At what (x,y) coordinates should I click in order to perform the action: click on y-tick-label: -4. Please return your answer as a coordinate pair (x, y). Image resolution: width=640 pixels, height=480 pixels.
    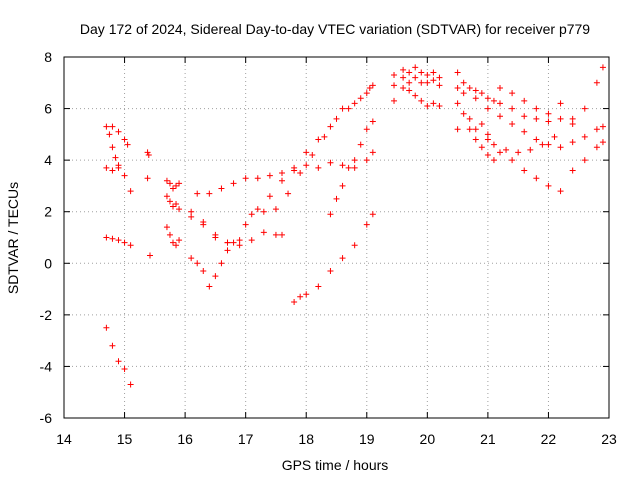
    Looking at the image, I should click on (46, 366).